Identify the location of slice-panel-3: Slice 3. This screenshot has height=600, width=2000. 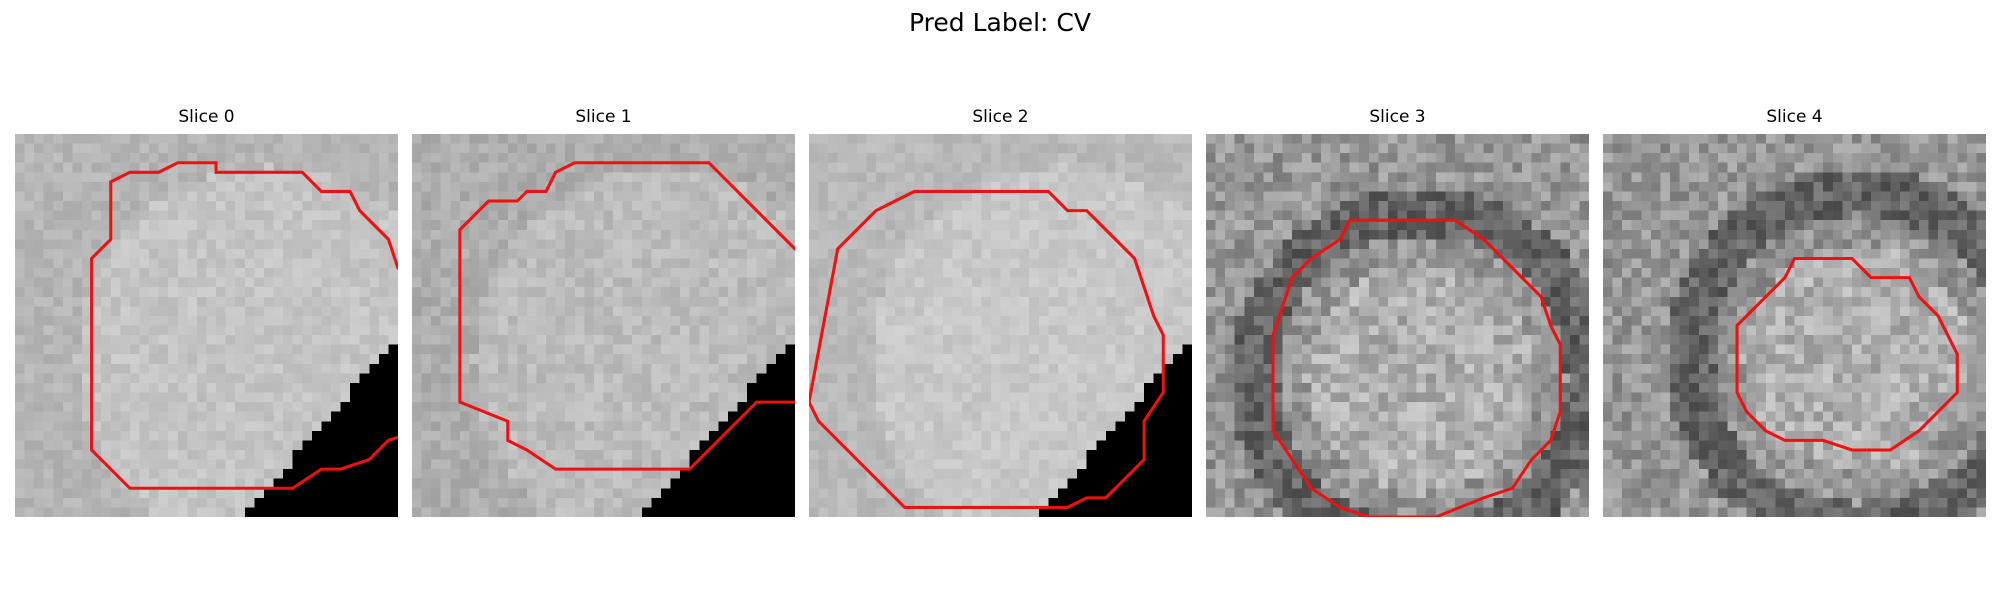
(1397, 312).